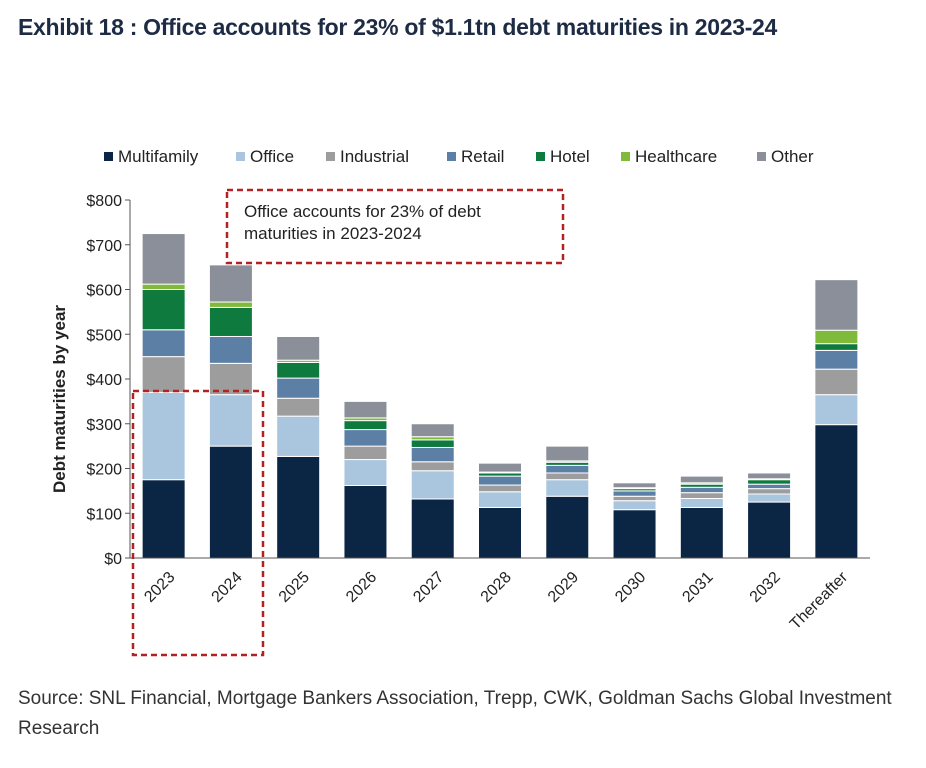 The image size is (926, 768). I want to click on x-tick-label: 2029, so click(563, 587).